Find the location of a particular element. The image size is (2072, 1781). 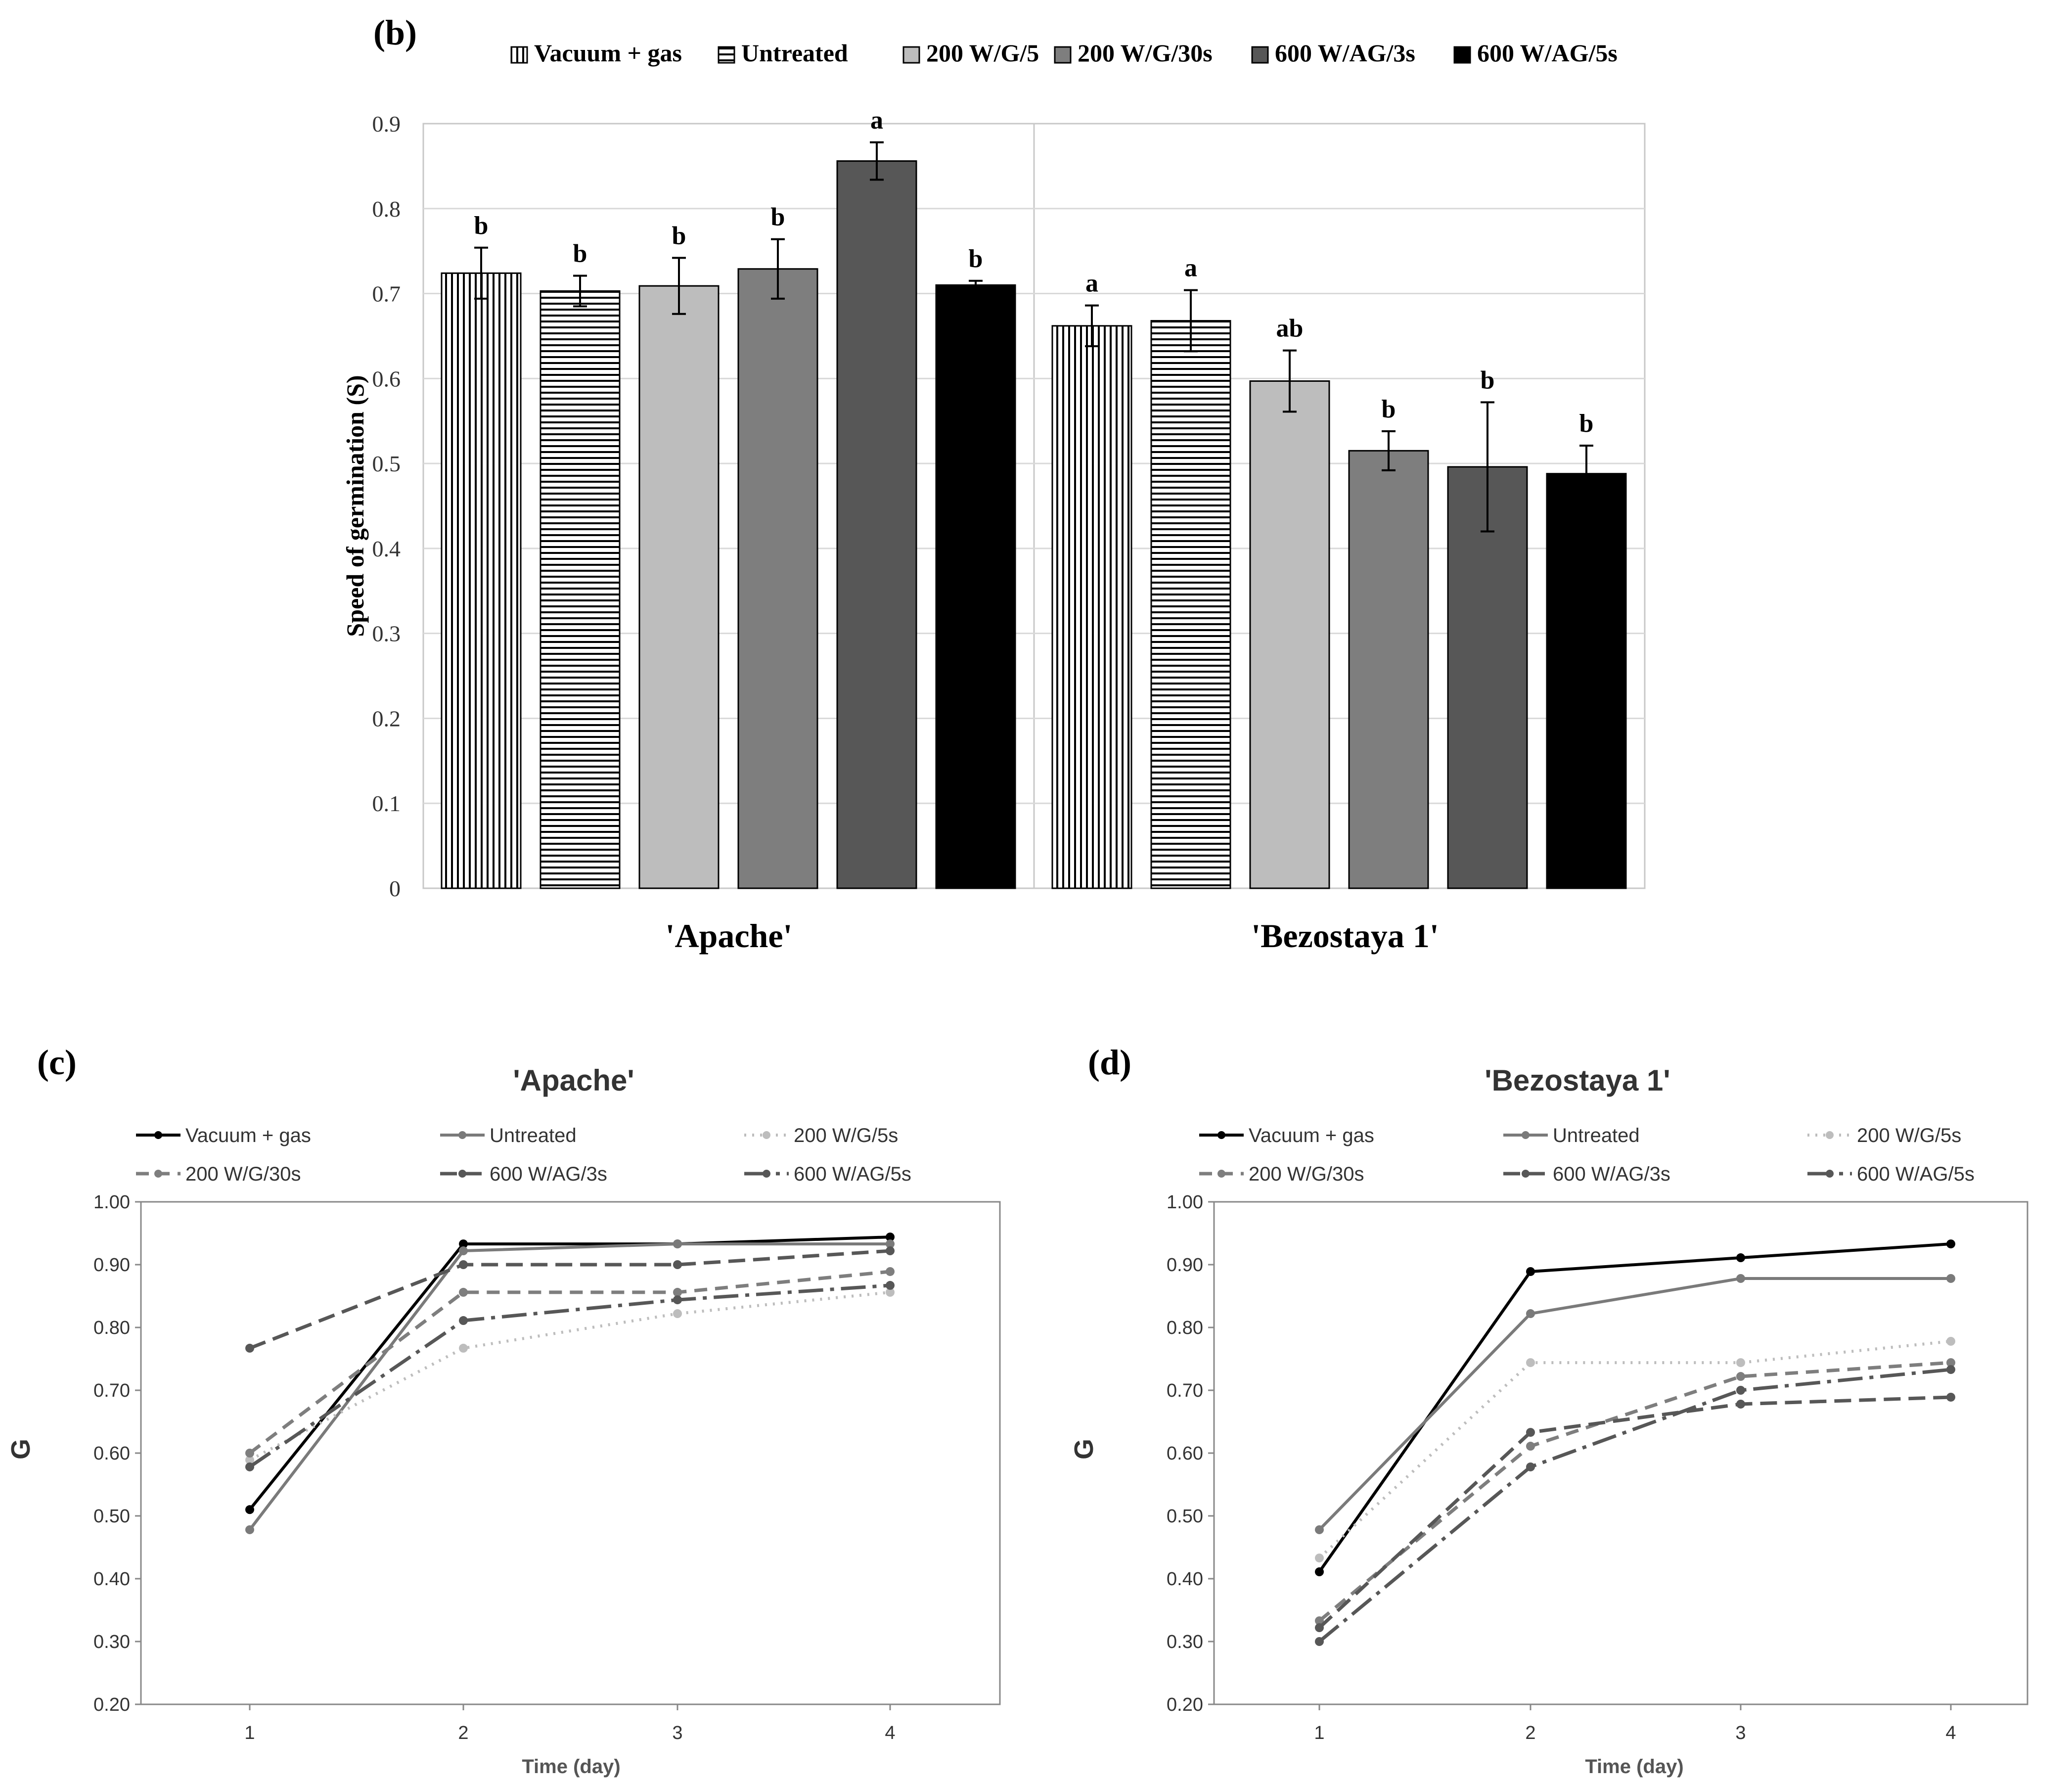

bar-error-bars is located at coordinates (1033, 337).